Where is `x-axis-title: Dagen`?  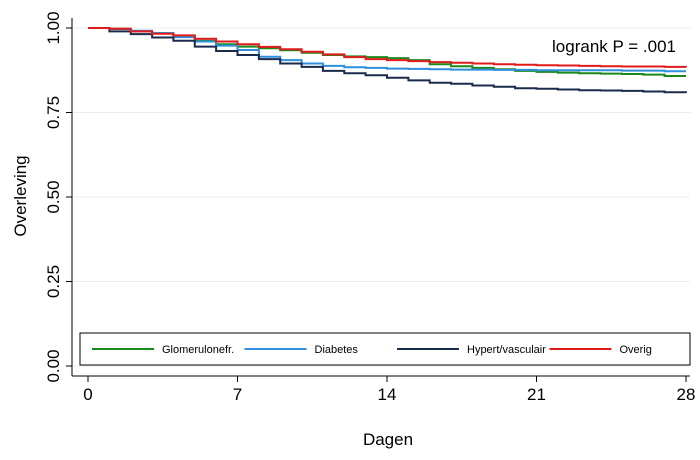 x-axis-title: Dagen is located at coordinates (388, 439).